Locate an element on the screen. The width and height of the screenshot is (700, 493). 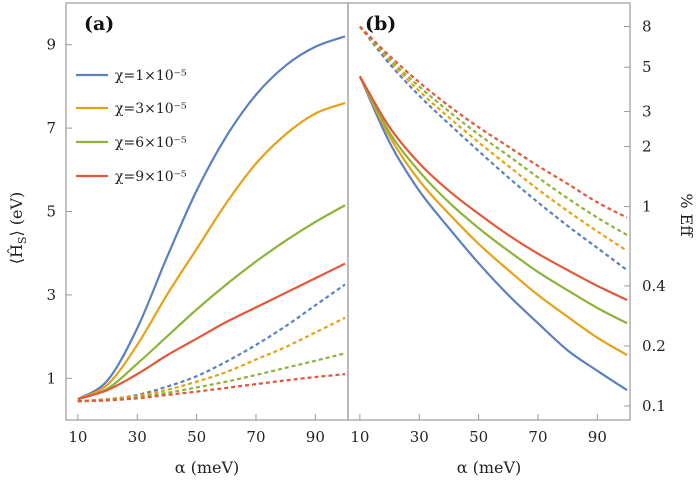
panel-b-label: (b) is located at coordinates (380, 24).